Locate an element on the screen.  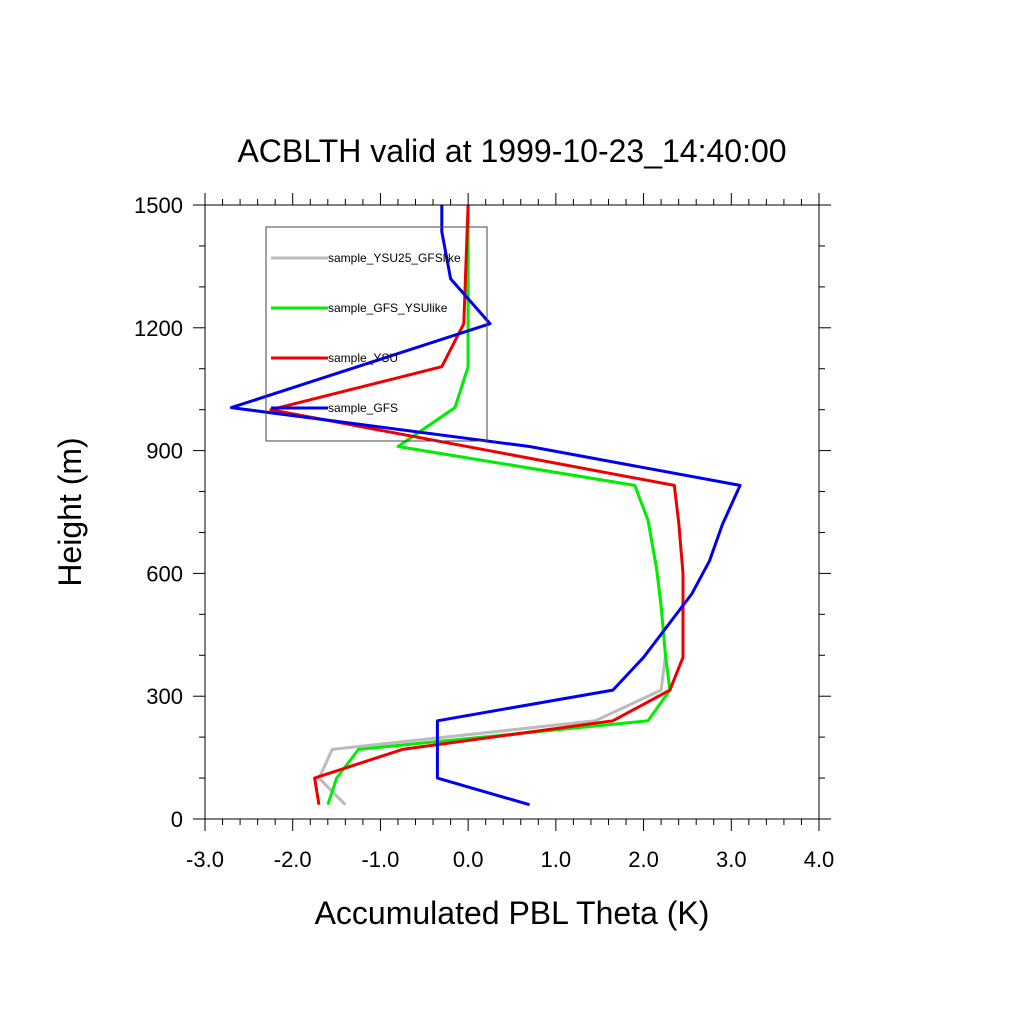
legend-label: sample_YSU25_GFSlike is located at coordinates (394, 258).